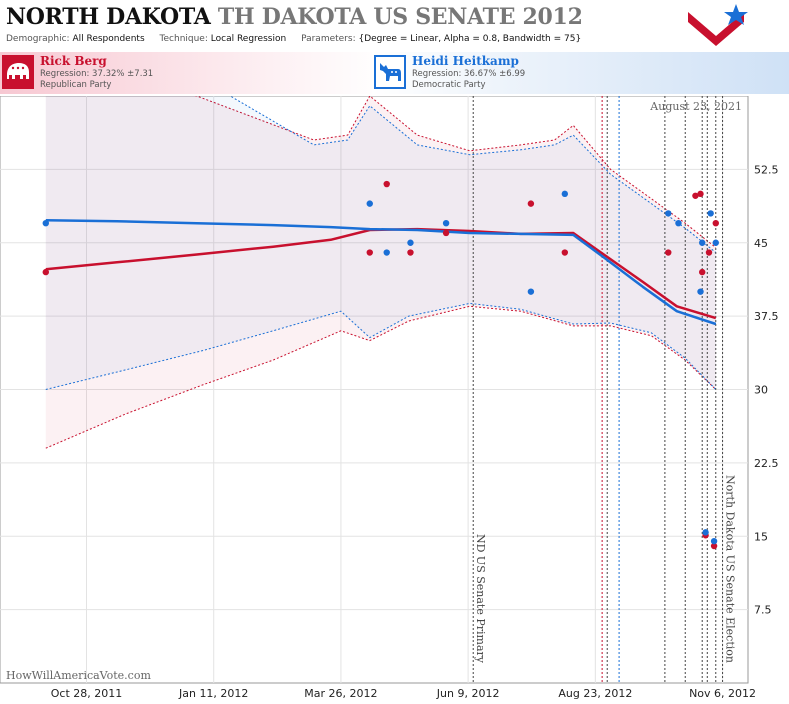 This screenshot has width=789, height=704. I want to click on demographic-label: Demographic:, so click(38, 39).